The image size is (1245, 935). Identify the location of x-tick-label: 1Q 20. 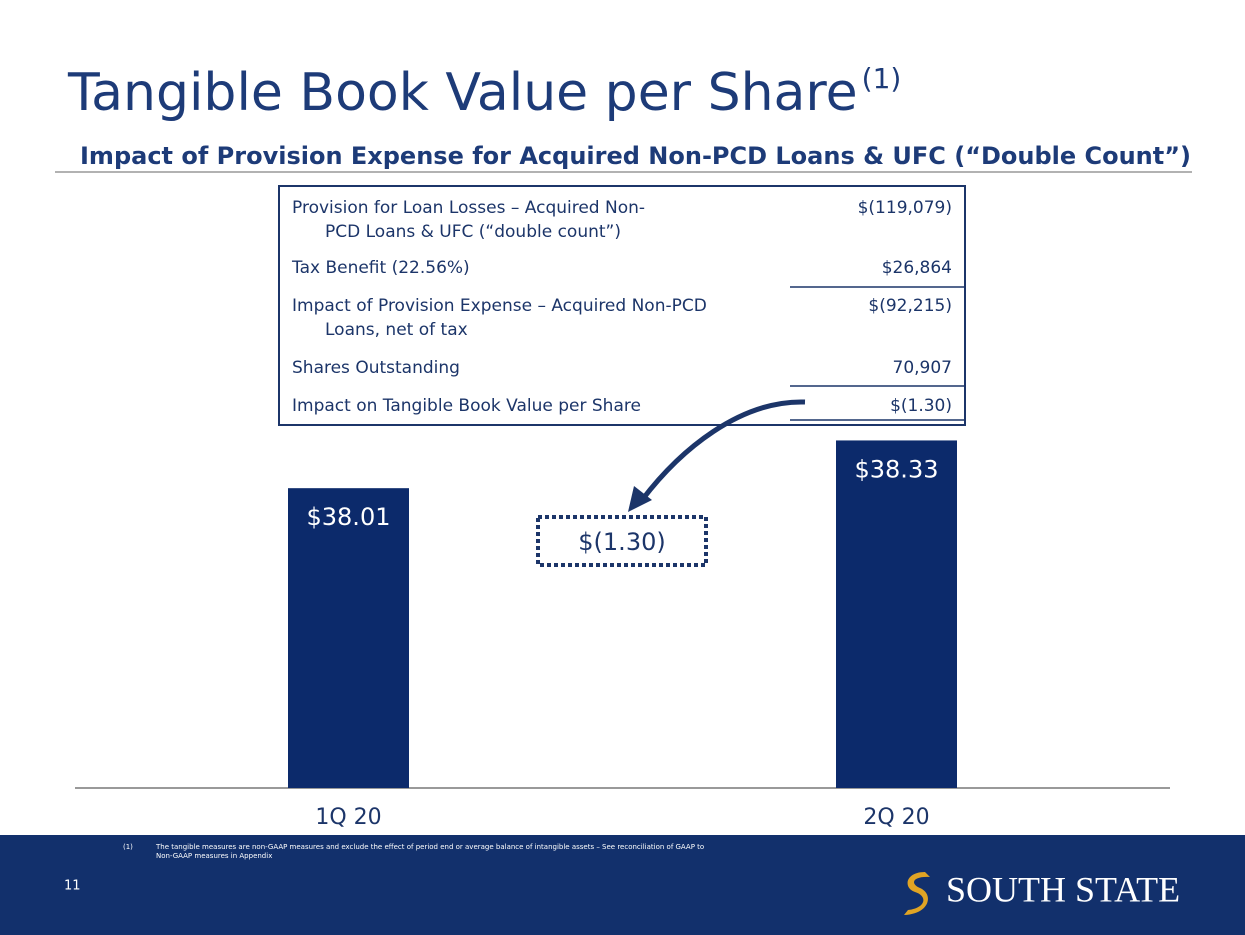
(348, 817).